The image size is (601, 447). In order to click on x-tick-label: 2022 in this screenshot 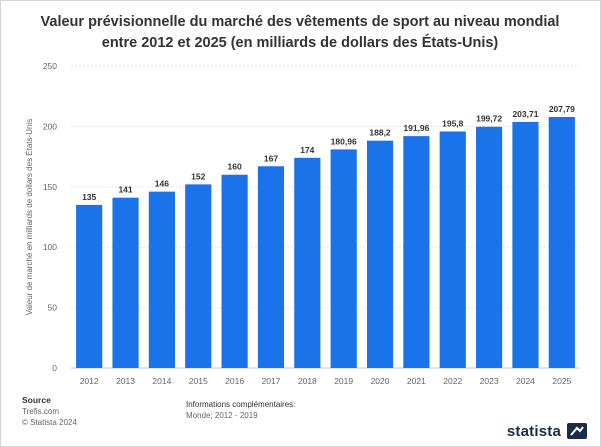, I will do `click(452, 381)`.